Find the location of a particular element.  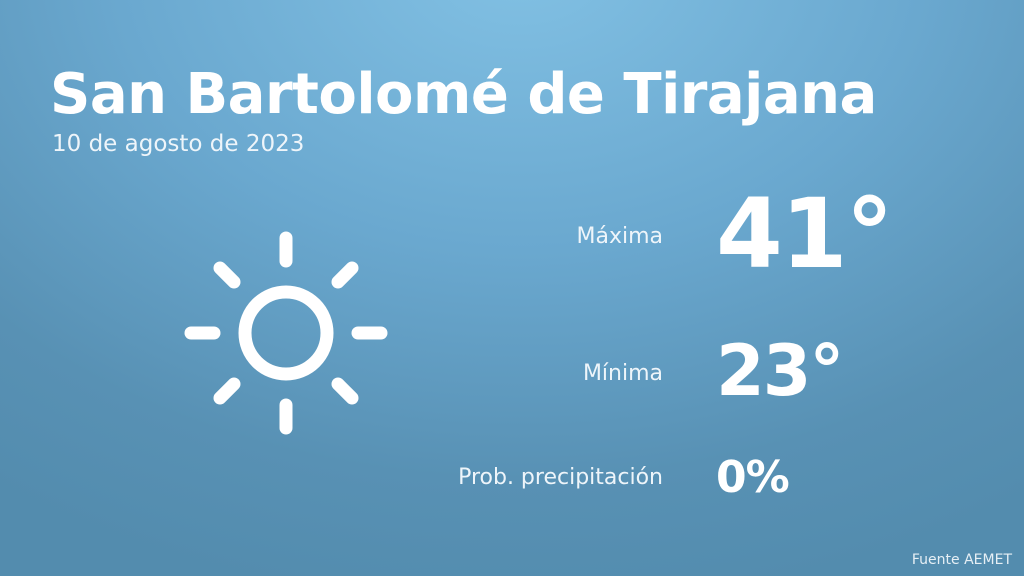

min-temp-value: 23° is located at coordinates (780, 371).